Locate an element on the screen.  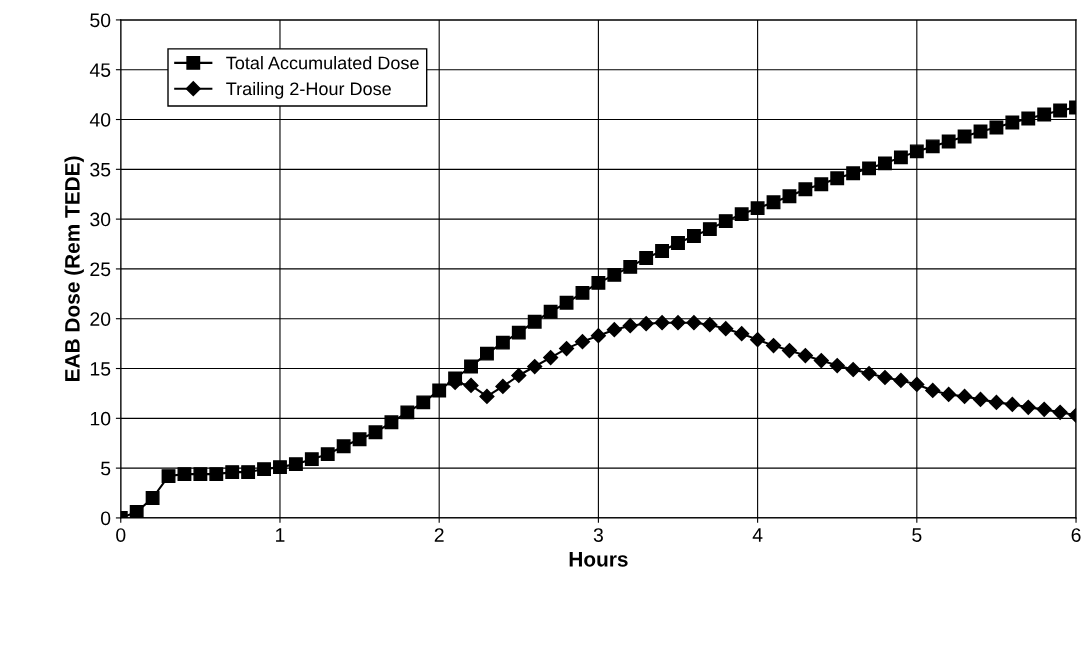
x-tick-label: 5 is located at coordinates (917, 535).